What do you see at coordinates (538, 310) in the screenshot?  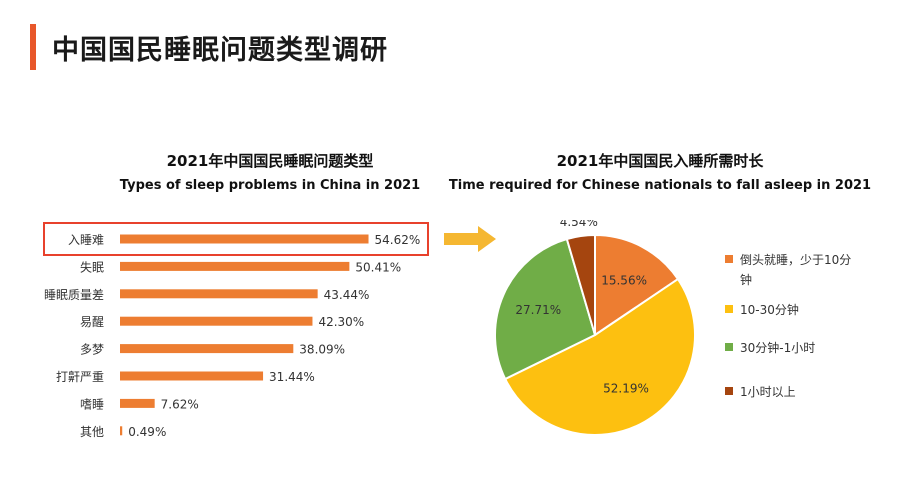 I see `pie-value-label: 27.71%` at bounding box center [538, 310].